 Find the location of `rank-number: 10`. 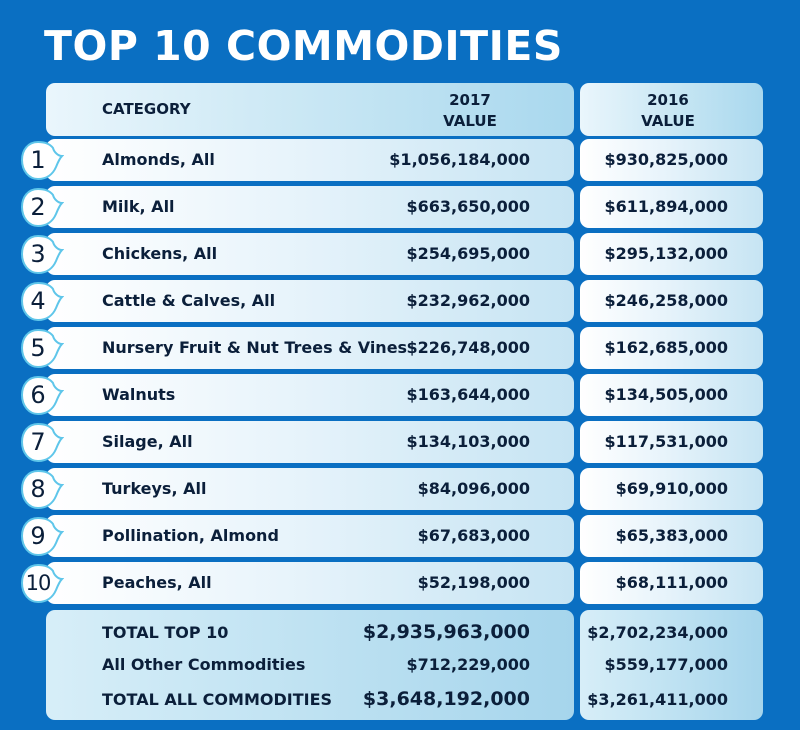

rank-number: 10 is located at coordinates (38, 583).